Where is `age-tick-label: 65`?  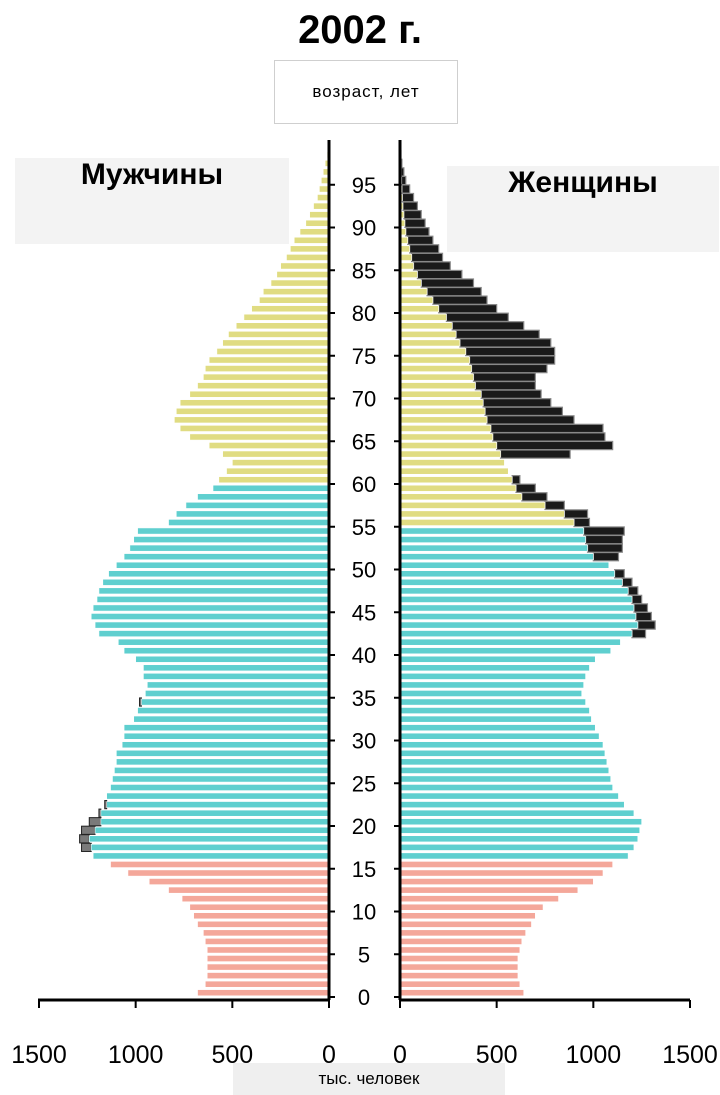
age-tick-label: 65 is located at coordinates (364, 441).